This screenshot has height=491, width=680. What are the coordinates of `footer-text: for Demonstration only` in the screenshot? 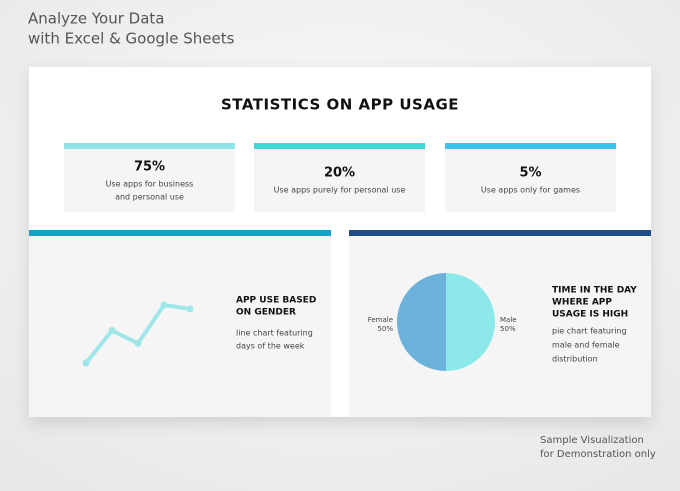 It's located at (598, 454).